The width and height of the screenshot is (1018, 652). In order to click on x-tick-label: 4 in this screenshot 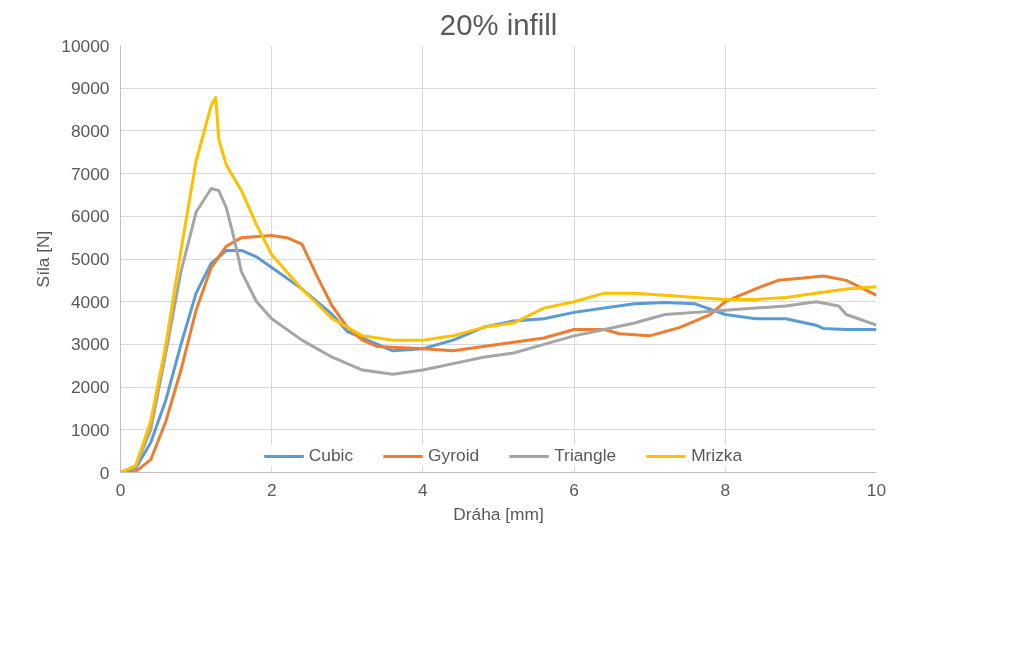, I will do `click(423, 489)`.